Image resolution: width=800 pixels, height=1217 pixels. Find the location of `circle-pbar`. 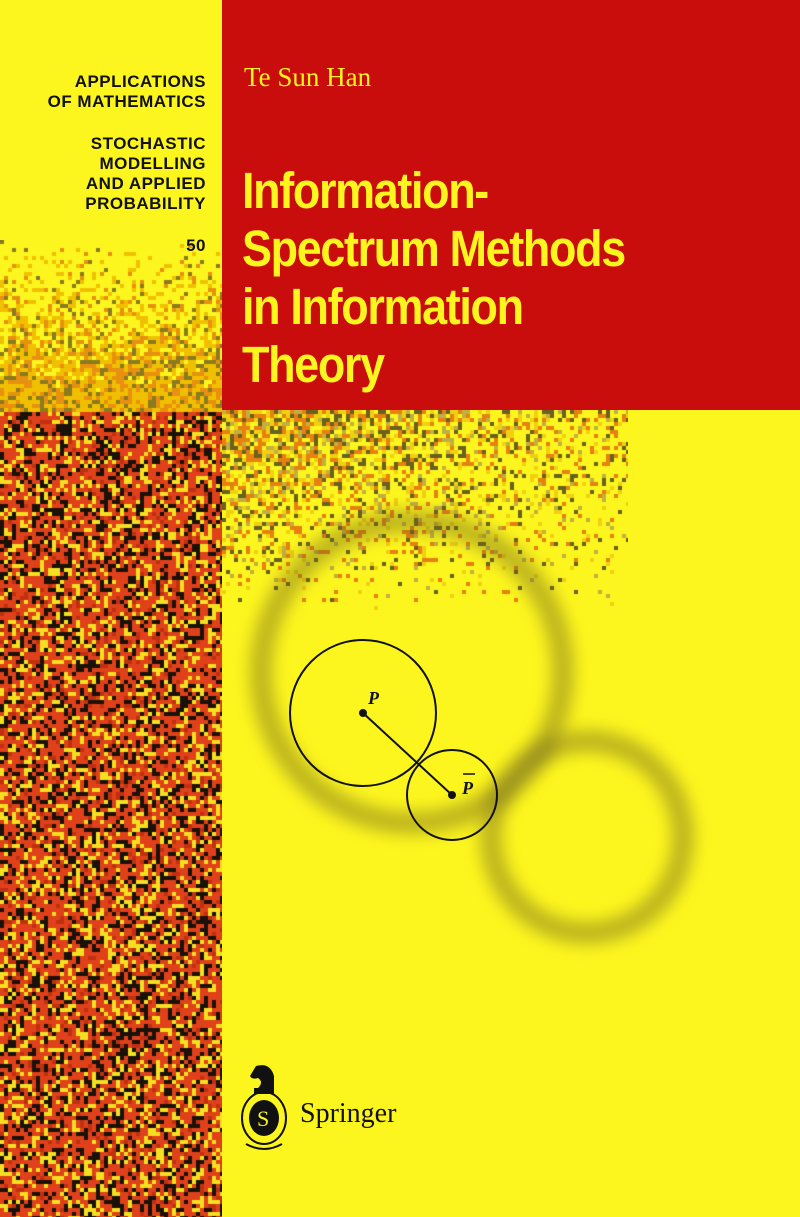

circle-pbar is located at coordinates (452, 795).